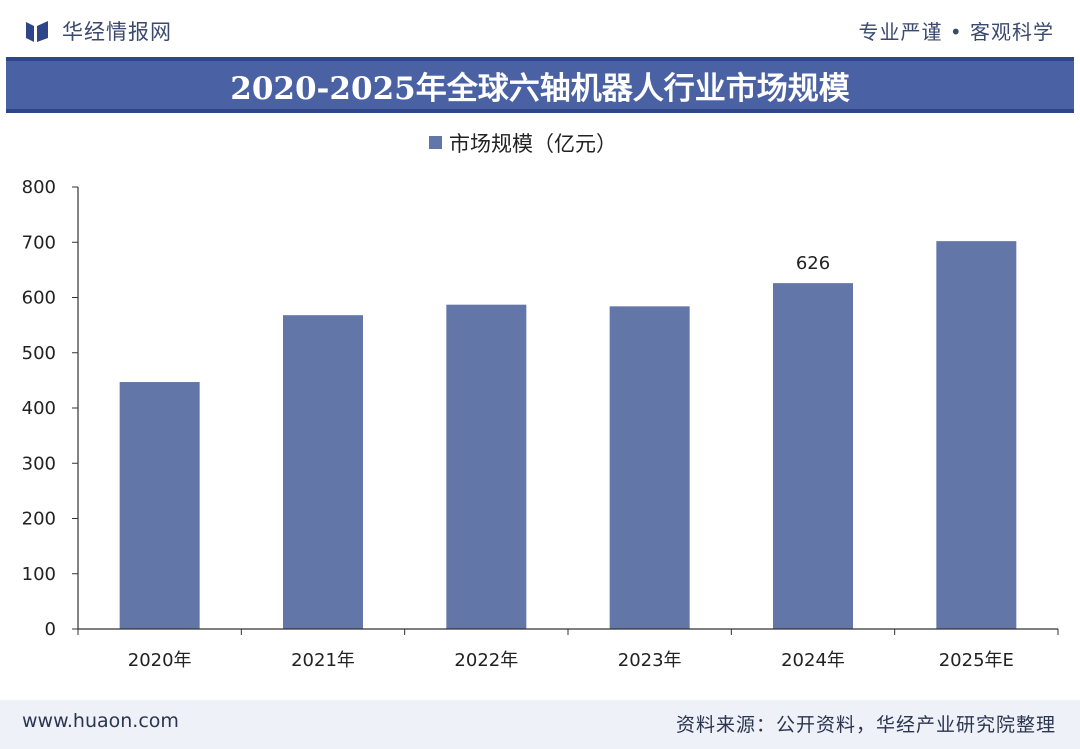 The image size is (1080, 749). Describe the element at coordinates (100, 721) in the screenshot. I see `footer-url: www.huaon.com` at that location.